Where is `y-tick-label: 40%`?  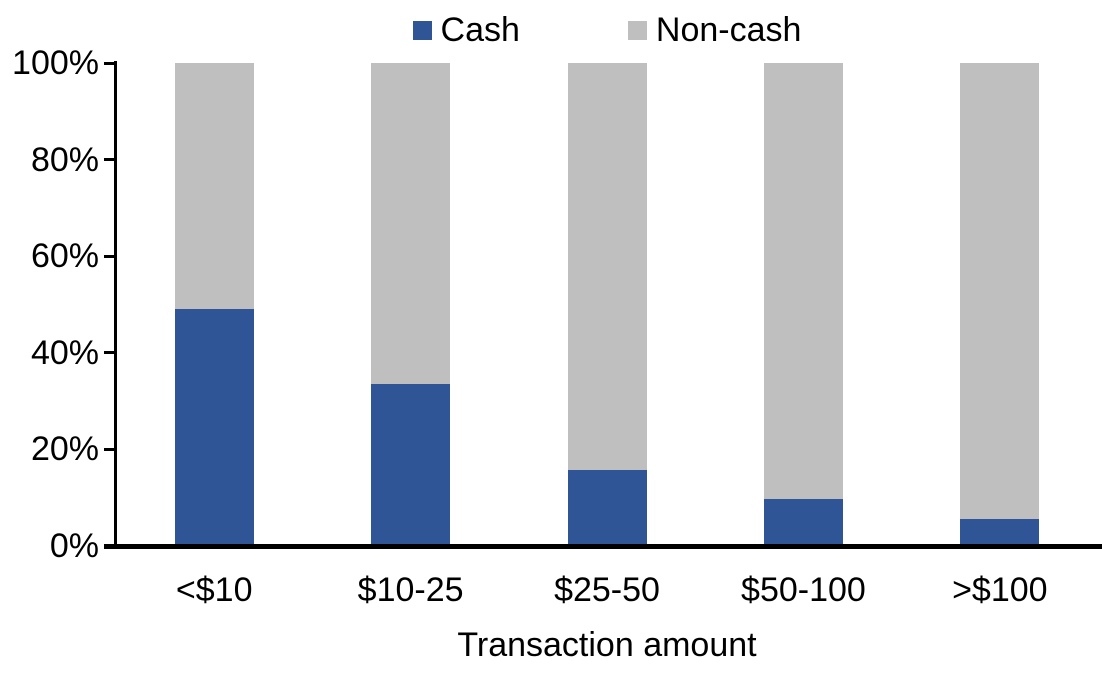 y-tick-label: 40% is located at coordinates (64, 352).